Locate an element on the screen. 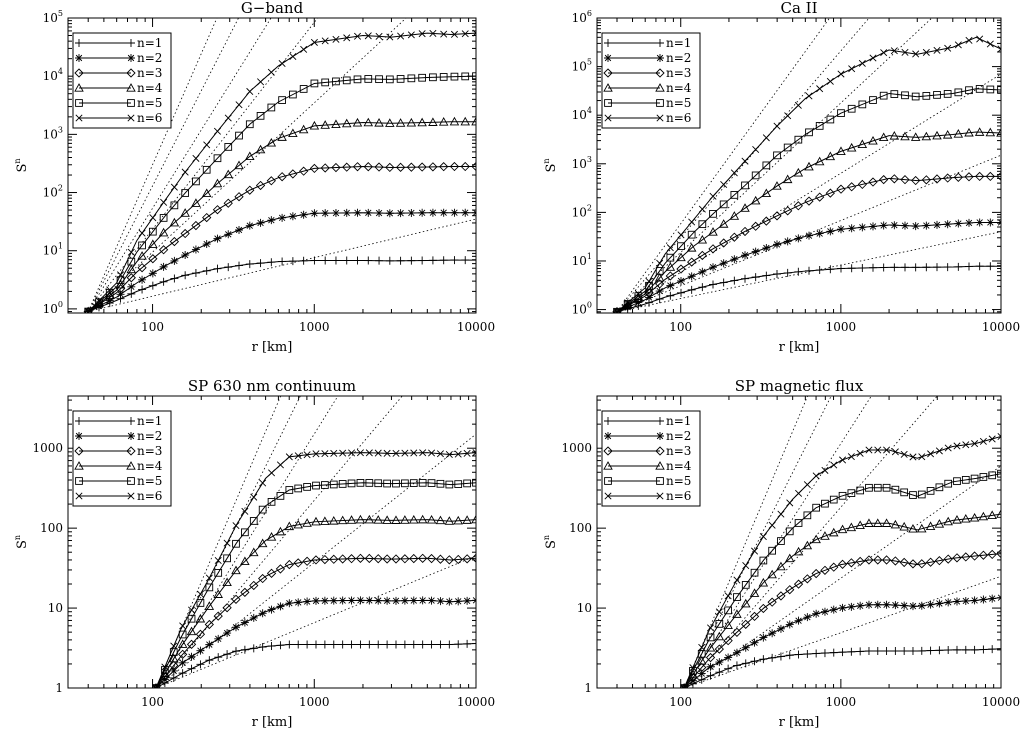 The image size is (1022, 730). series-line is located at coordinates (808, 244).